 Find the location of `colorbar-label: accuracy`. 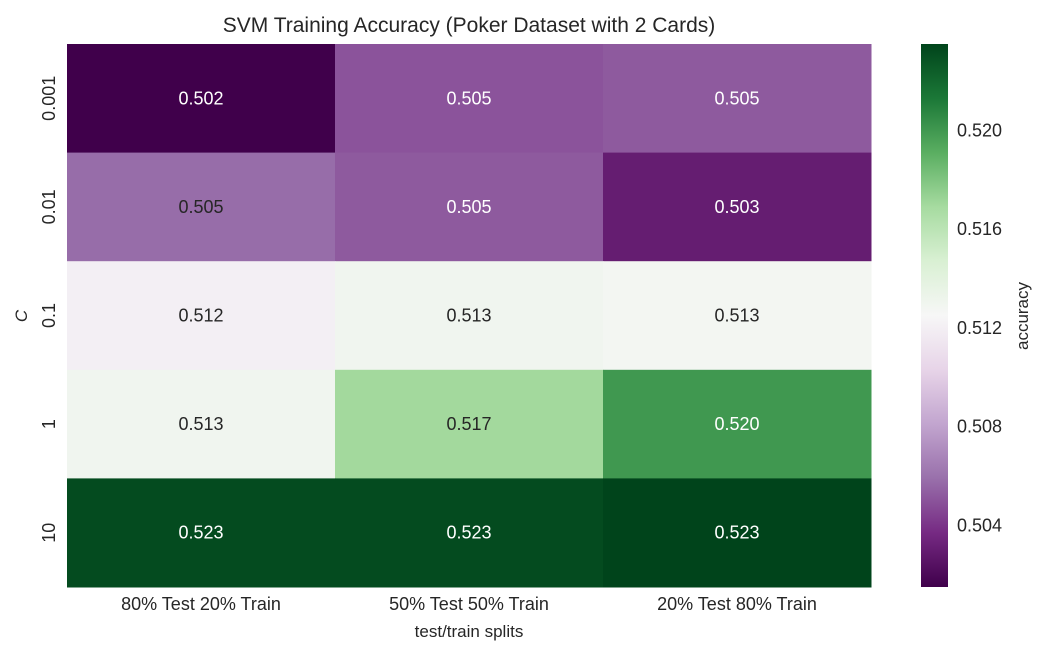

colorbar-label: accuracy is located at coordinates (1022, 315).